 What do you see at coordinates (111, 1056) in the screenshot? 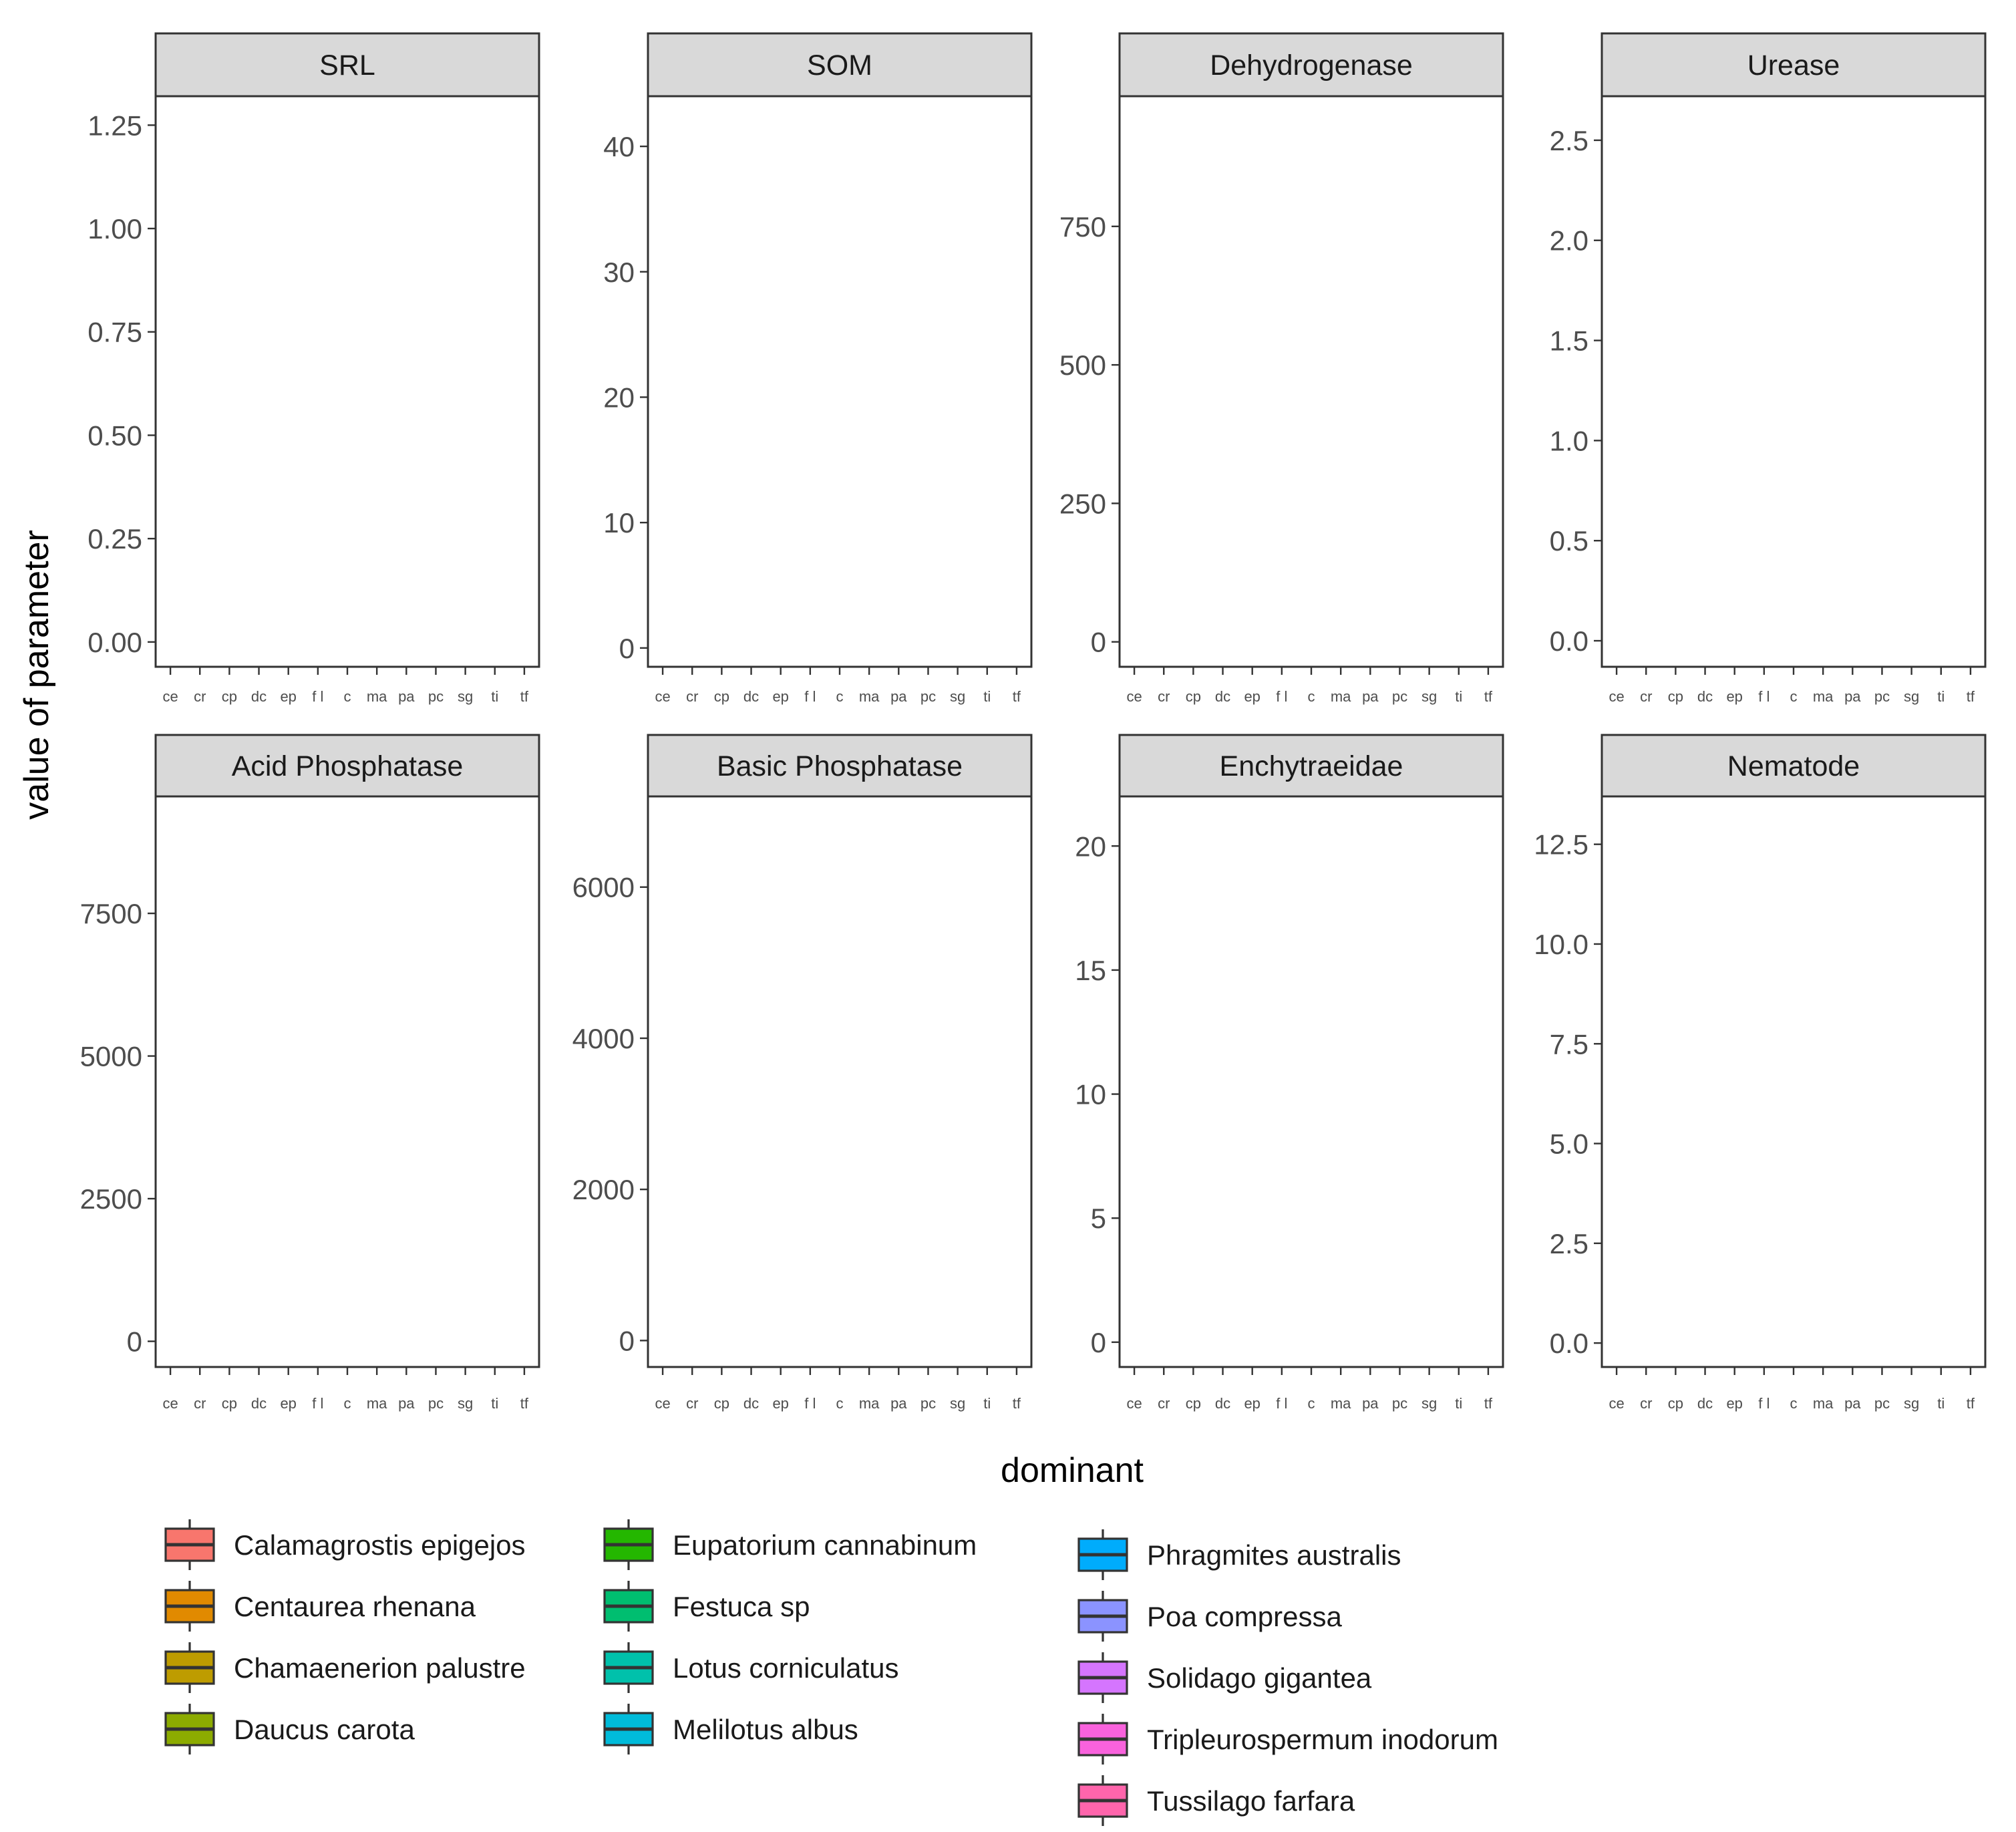
I see `y-tick-label: 5000` at bounding box center [111, 1056].